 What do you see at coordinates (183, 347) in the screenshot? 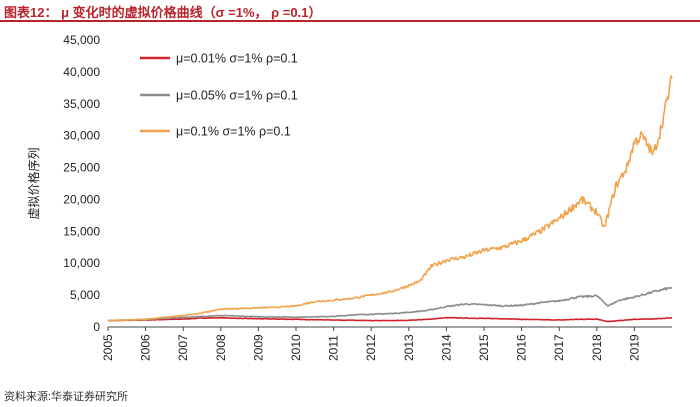
I see `x-tick-label: 2007` at bounding box center [183, 347].